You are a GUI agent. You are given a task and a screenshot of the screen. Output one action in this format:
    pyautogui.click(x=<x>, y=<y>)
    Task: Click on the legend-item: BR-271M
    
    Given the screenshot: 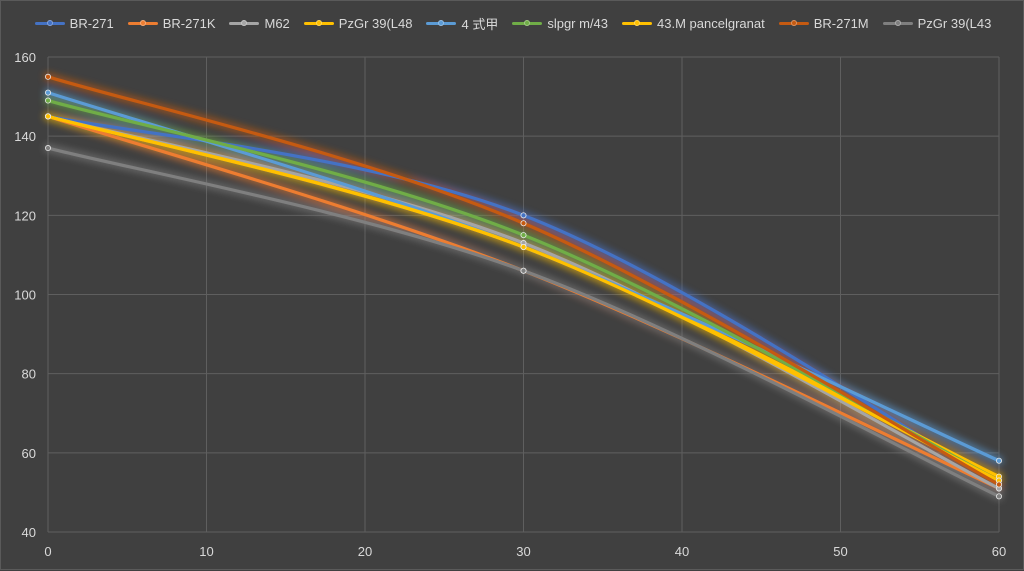 What is the action you would take?
    pyautogui.click(x=823, y=23)
    